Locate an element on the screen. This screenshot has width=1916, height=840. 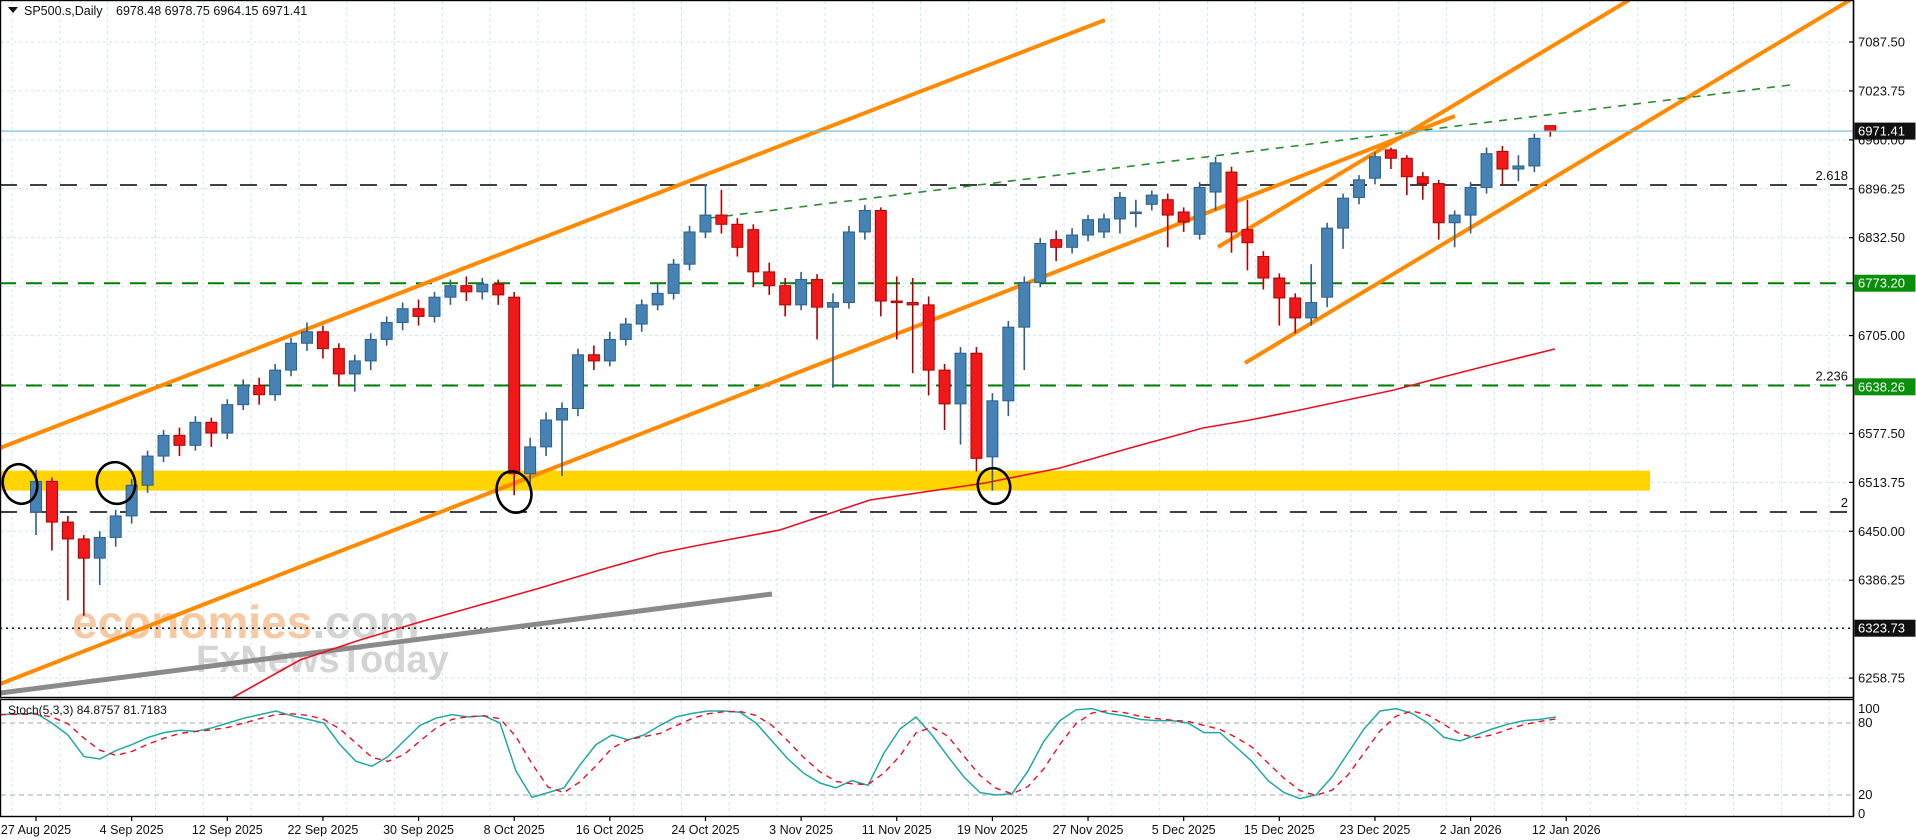
symbol-timeframe-label: SP500.s,Daily is located at coordinates (63, 11).